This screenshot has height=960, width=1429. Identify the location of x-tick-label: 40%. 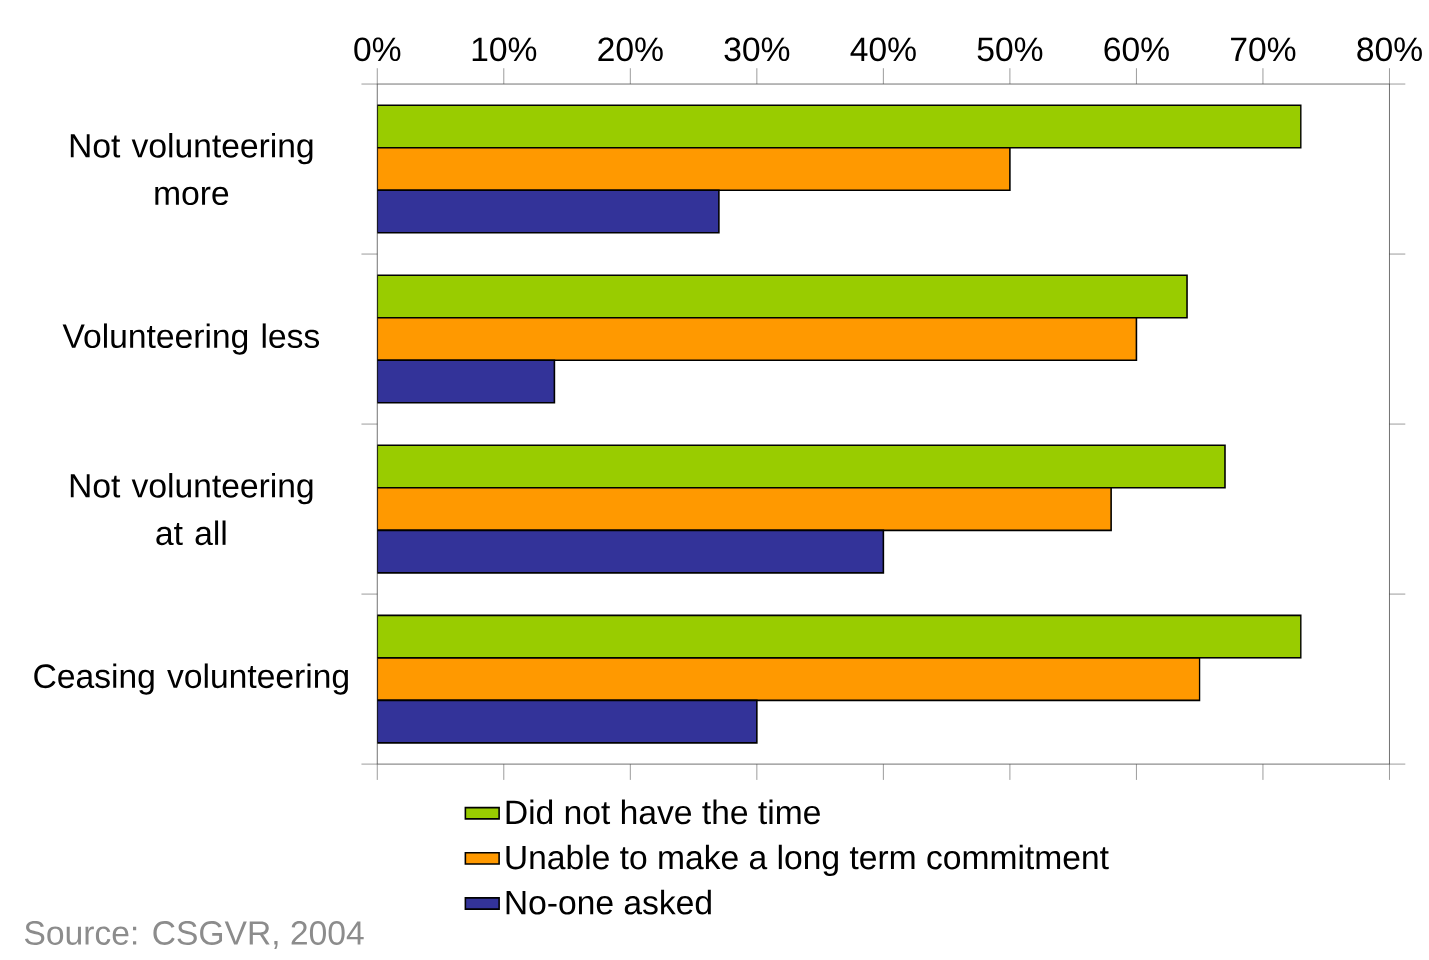
(883, 49).